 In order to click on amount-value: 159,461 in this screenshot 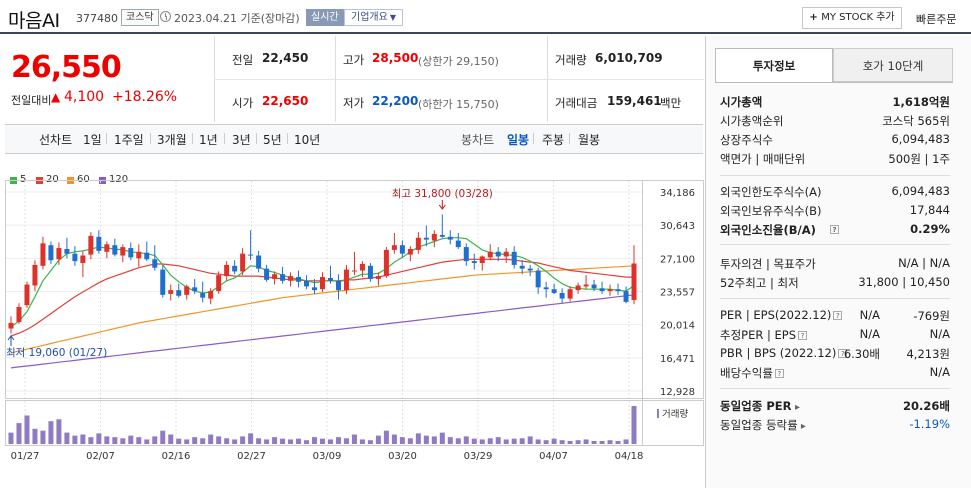, I will do `click(634, 101)`.